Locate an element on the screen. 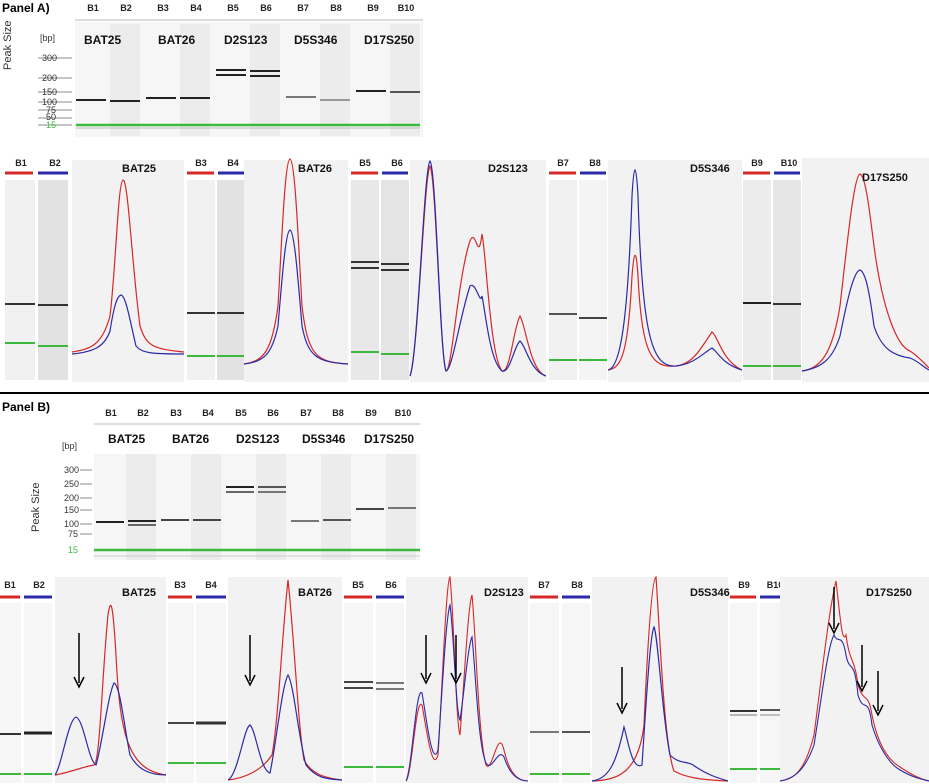 The width and height of the screenshot is (929, 784). panel-b-title: Panel B) is located at coordinates (26, 407).